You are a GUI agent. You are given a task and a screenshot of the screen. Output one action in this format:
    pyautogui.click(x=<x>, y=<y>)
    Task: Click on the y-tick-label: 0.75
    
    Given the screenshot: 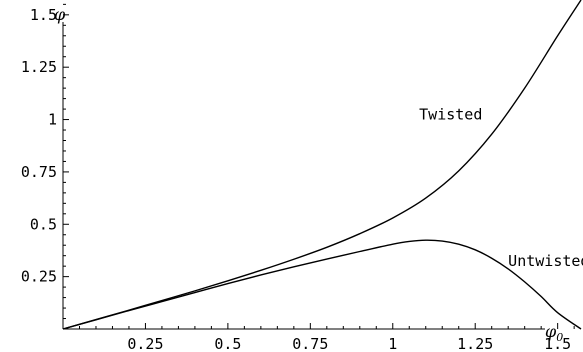 What is the action you would take?
    pyautogui.click(x=39, y=172)
    